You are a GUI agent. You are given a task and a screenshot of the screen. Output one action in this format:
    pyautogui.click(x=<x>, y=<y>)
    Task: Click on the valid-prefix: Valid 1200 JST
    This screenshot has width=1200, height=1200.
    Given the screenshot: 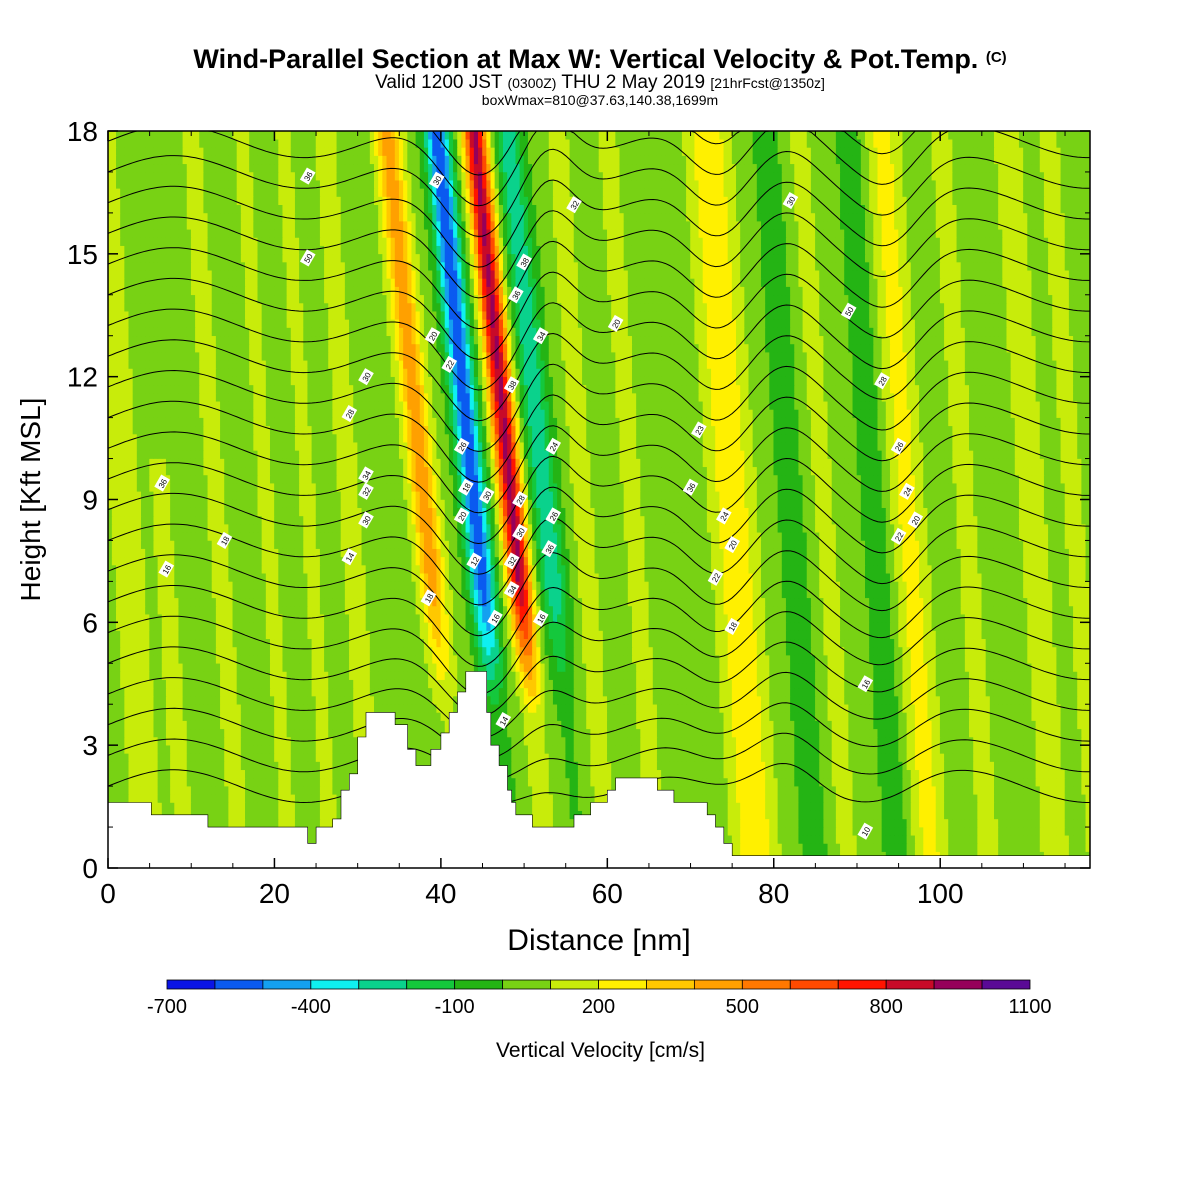 What is the action you would take?
    pyautogui.click(x=438, y=82)
    